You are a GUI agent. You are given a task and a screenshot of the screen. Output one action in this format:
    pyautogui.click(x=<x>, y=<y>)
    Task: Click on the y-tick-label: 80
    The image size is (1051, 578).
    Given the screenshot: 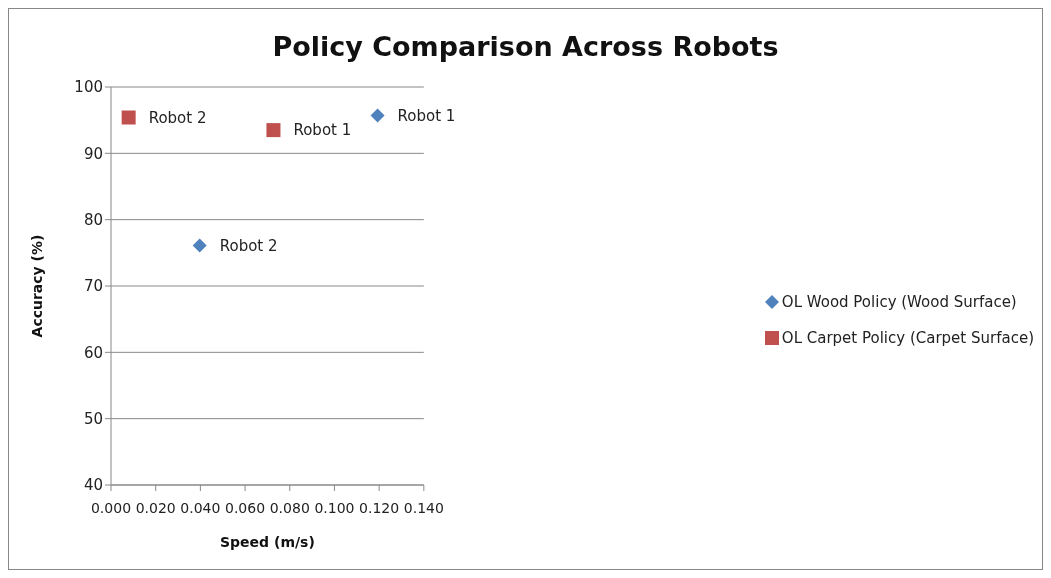 What is the action you would take?
    pyautogui.click(x=93, y=219)
    